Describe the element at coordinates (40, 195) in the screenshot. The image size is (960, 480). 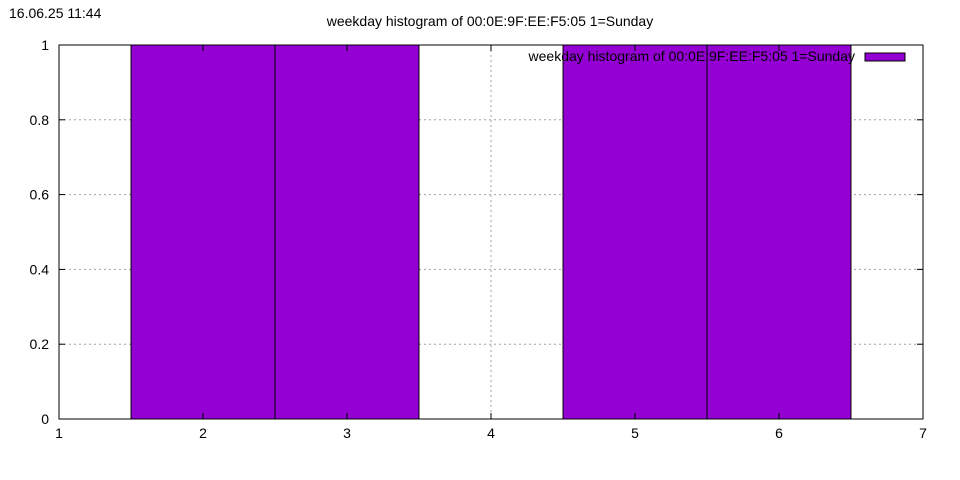
I see `y-tick-label: 0.6` at that location.